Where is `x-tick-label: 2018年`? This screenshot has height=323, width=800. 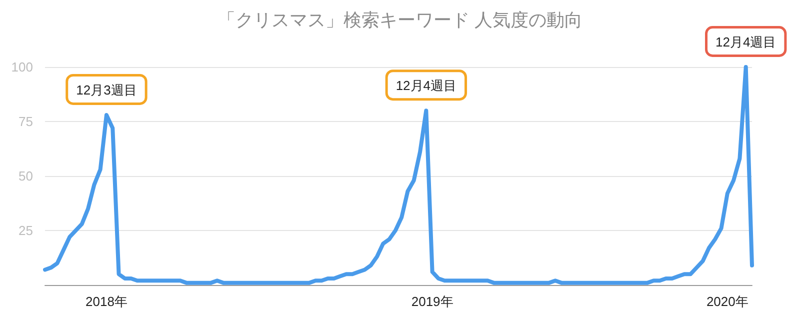
x-tick-label: 2018年 is located at coordinates (107, 301).